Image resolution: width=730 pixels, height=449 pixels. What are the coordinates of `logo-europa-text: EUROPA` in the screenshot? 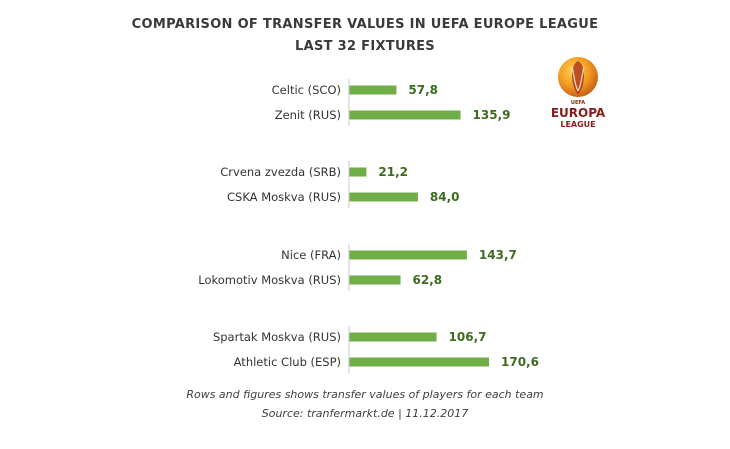 It's located at (578, 113).